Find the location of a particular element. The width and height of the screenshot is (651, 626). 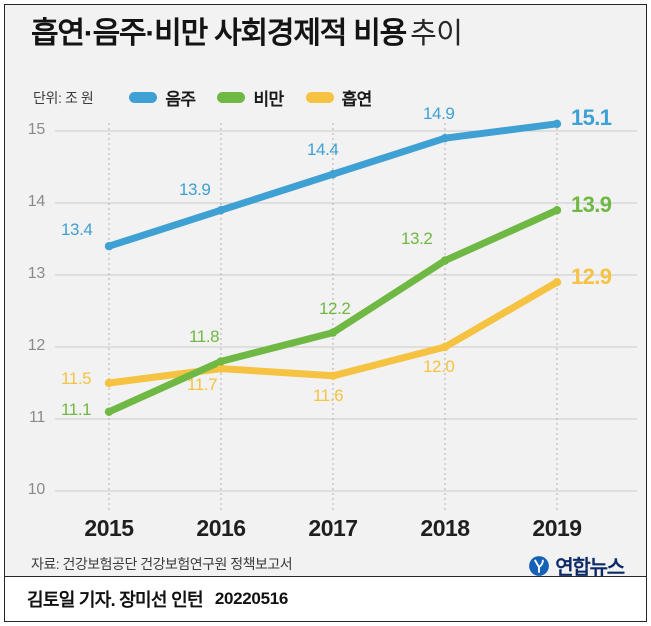

data-label-흡연-2017: 11.6 is located at coordinates (328, 395).